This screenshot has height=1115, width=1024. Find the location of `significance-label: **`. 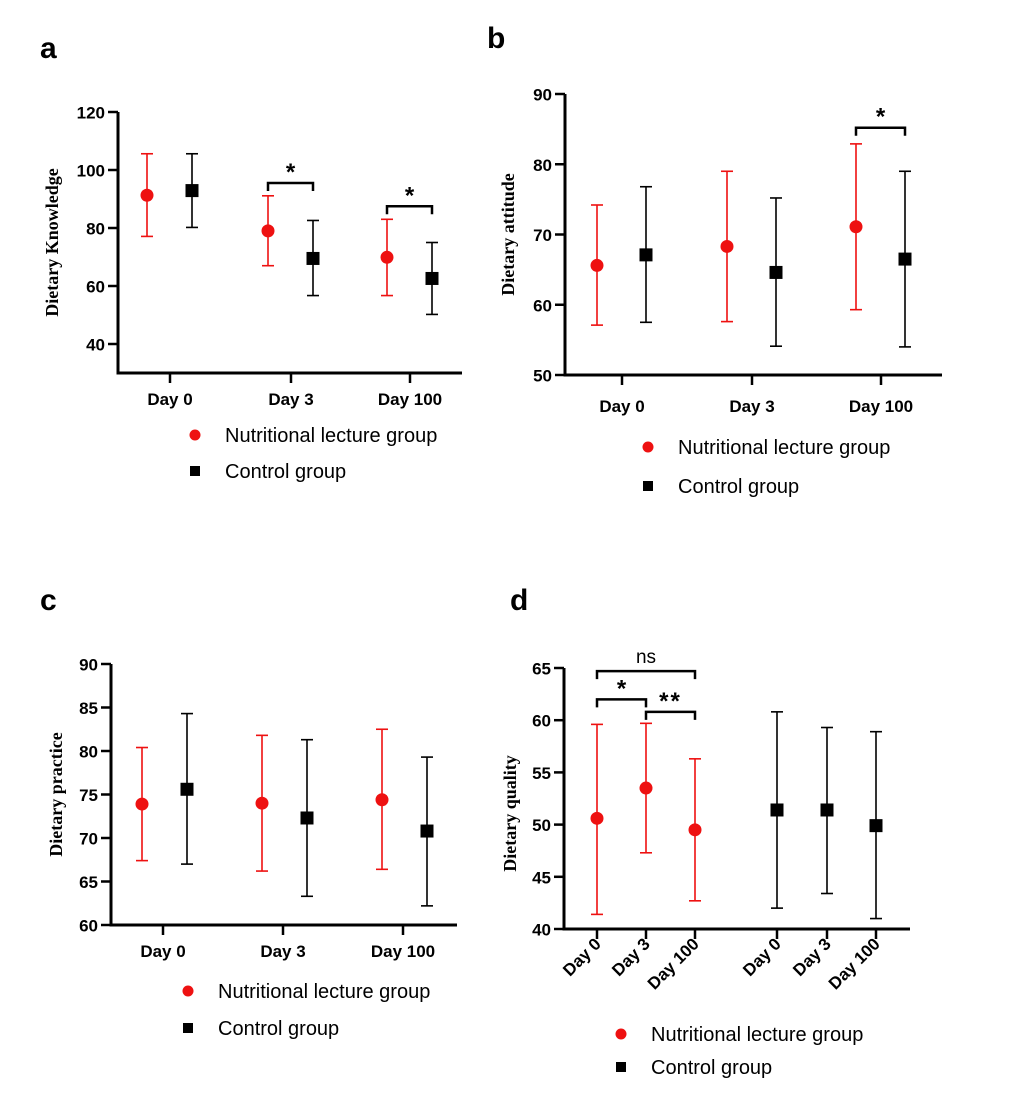

significance-label: ** is located at coordinates (670, 701).